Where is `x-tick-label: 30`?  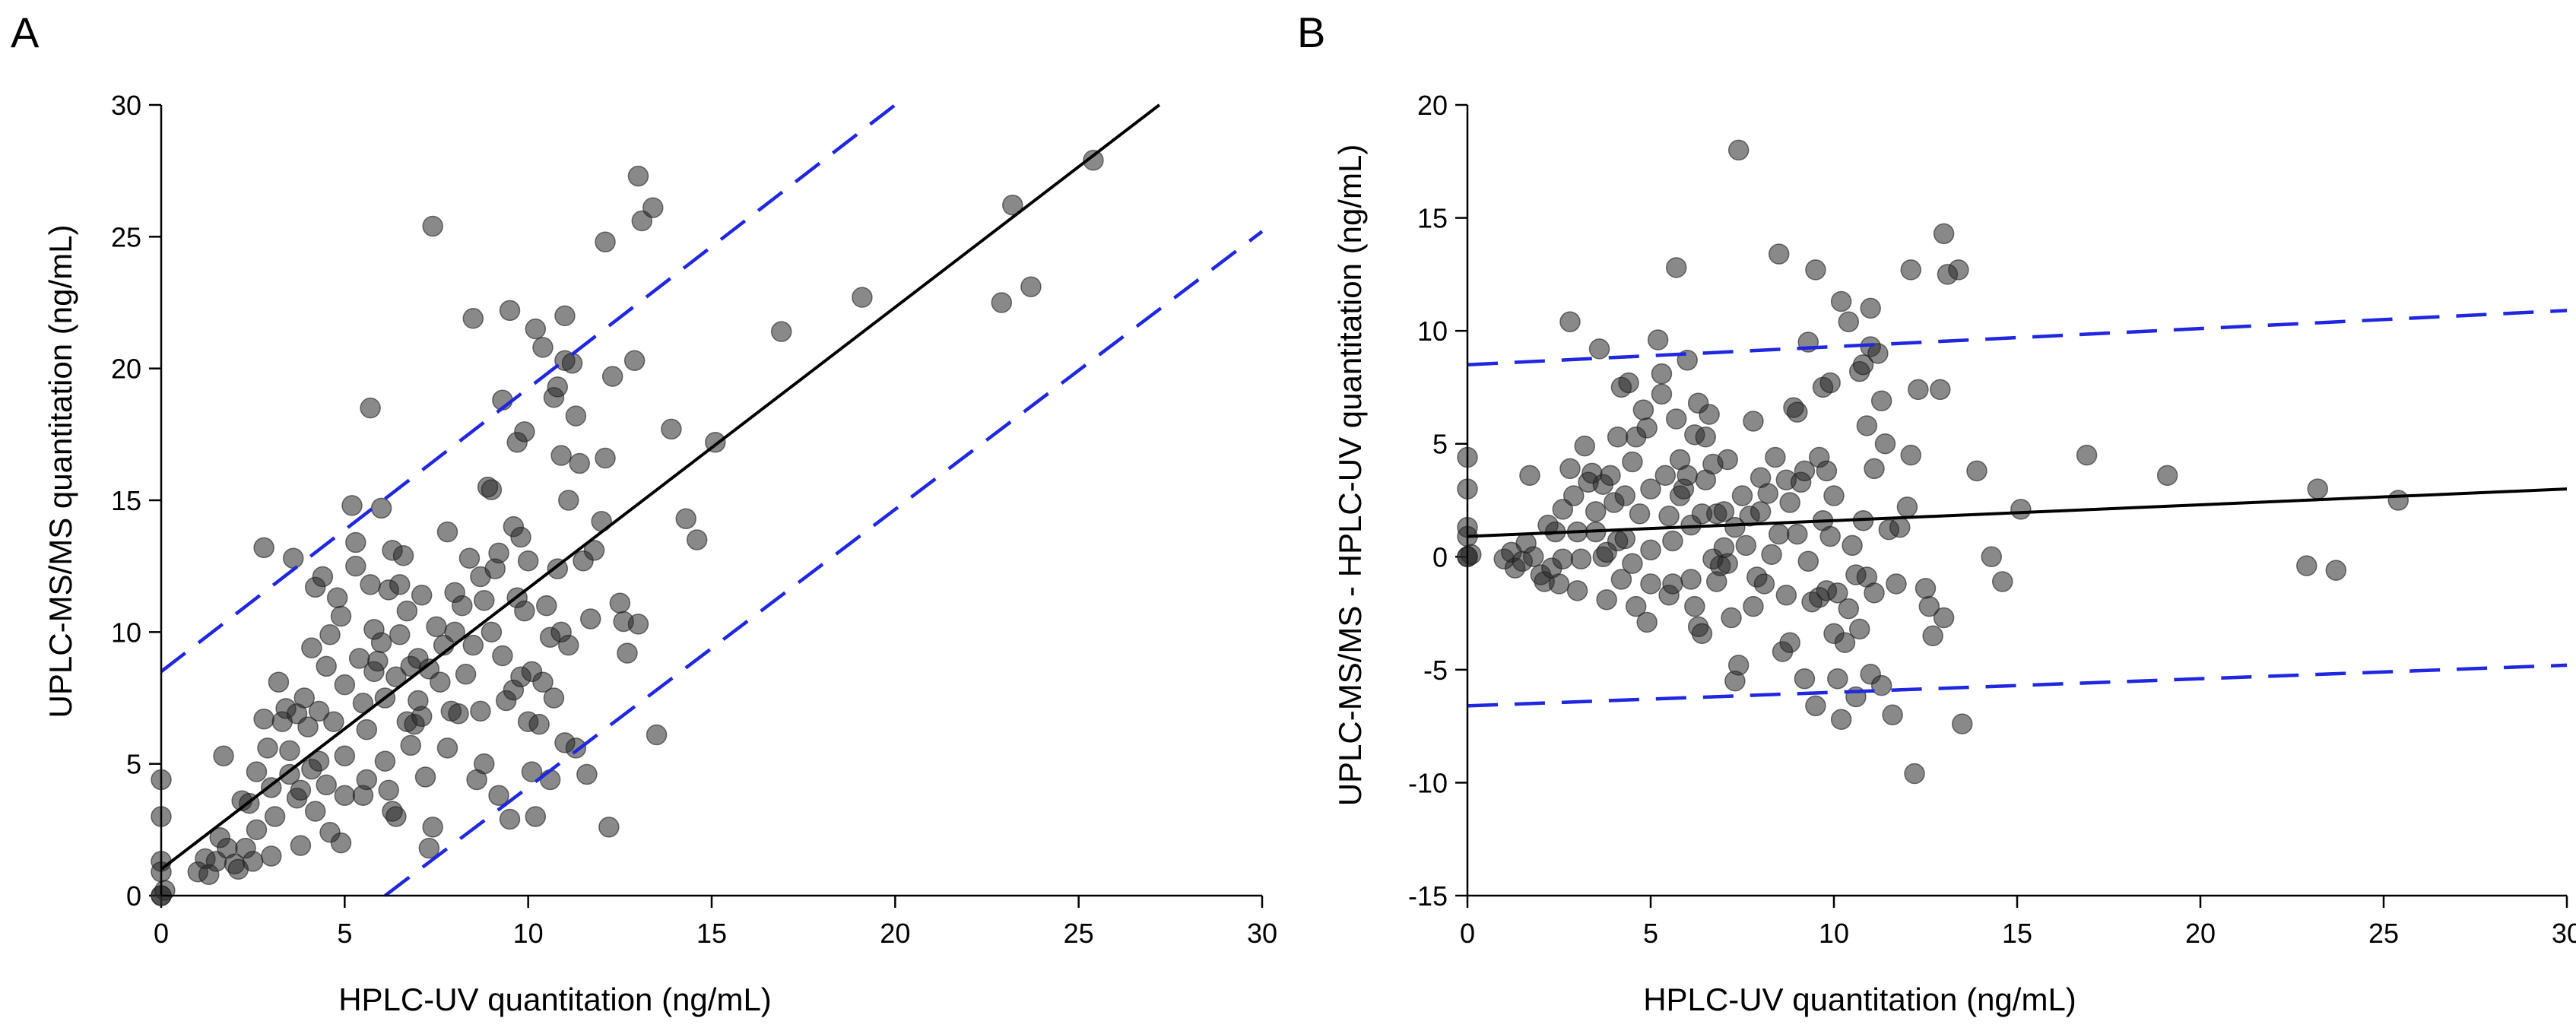
x-tick-label: 30 is located at coordinates (2564, 933).